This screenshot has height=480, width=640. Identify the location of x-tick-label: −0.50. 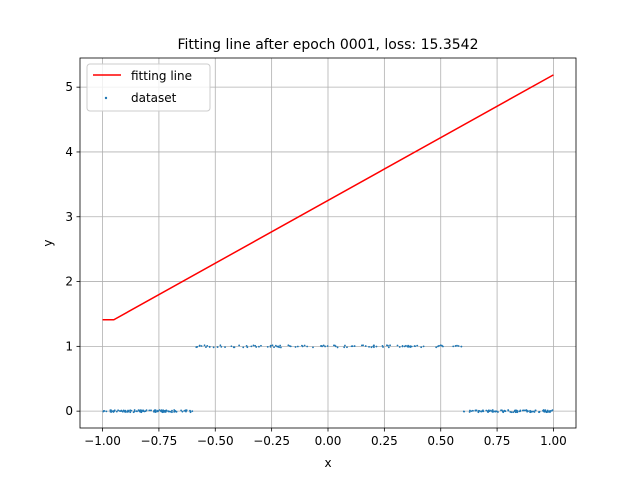
(215, 441).